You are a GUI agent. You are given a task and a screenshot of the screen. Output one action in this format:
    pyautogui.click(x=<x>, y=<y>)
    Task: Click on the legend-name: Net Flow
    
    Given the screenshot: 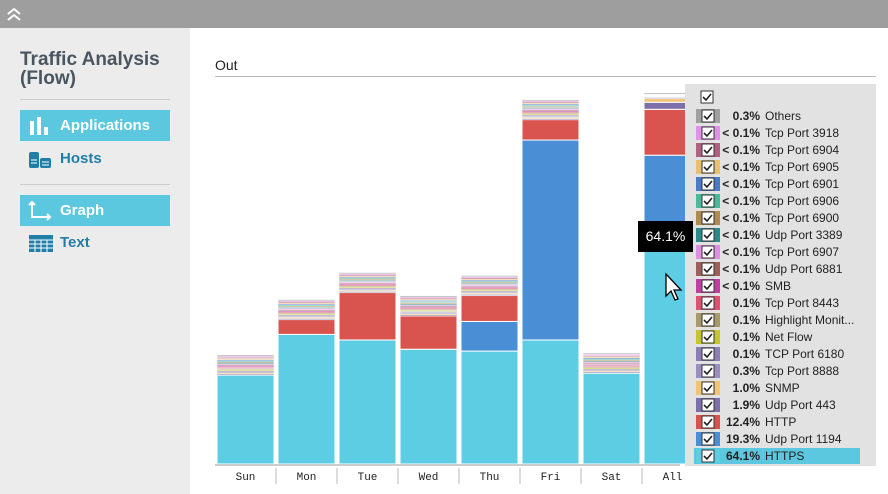 What is the action you would take?
    pyautogui.click(x=789, y=337)
    